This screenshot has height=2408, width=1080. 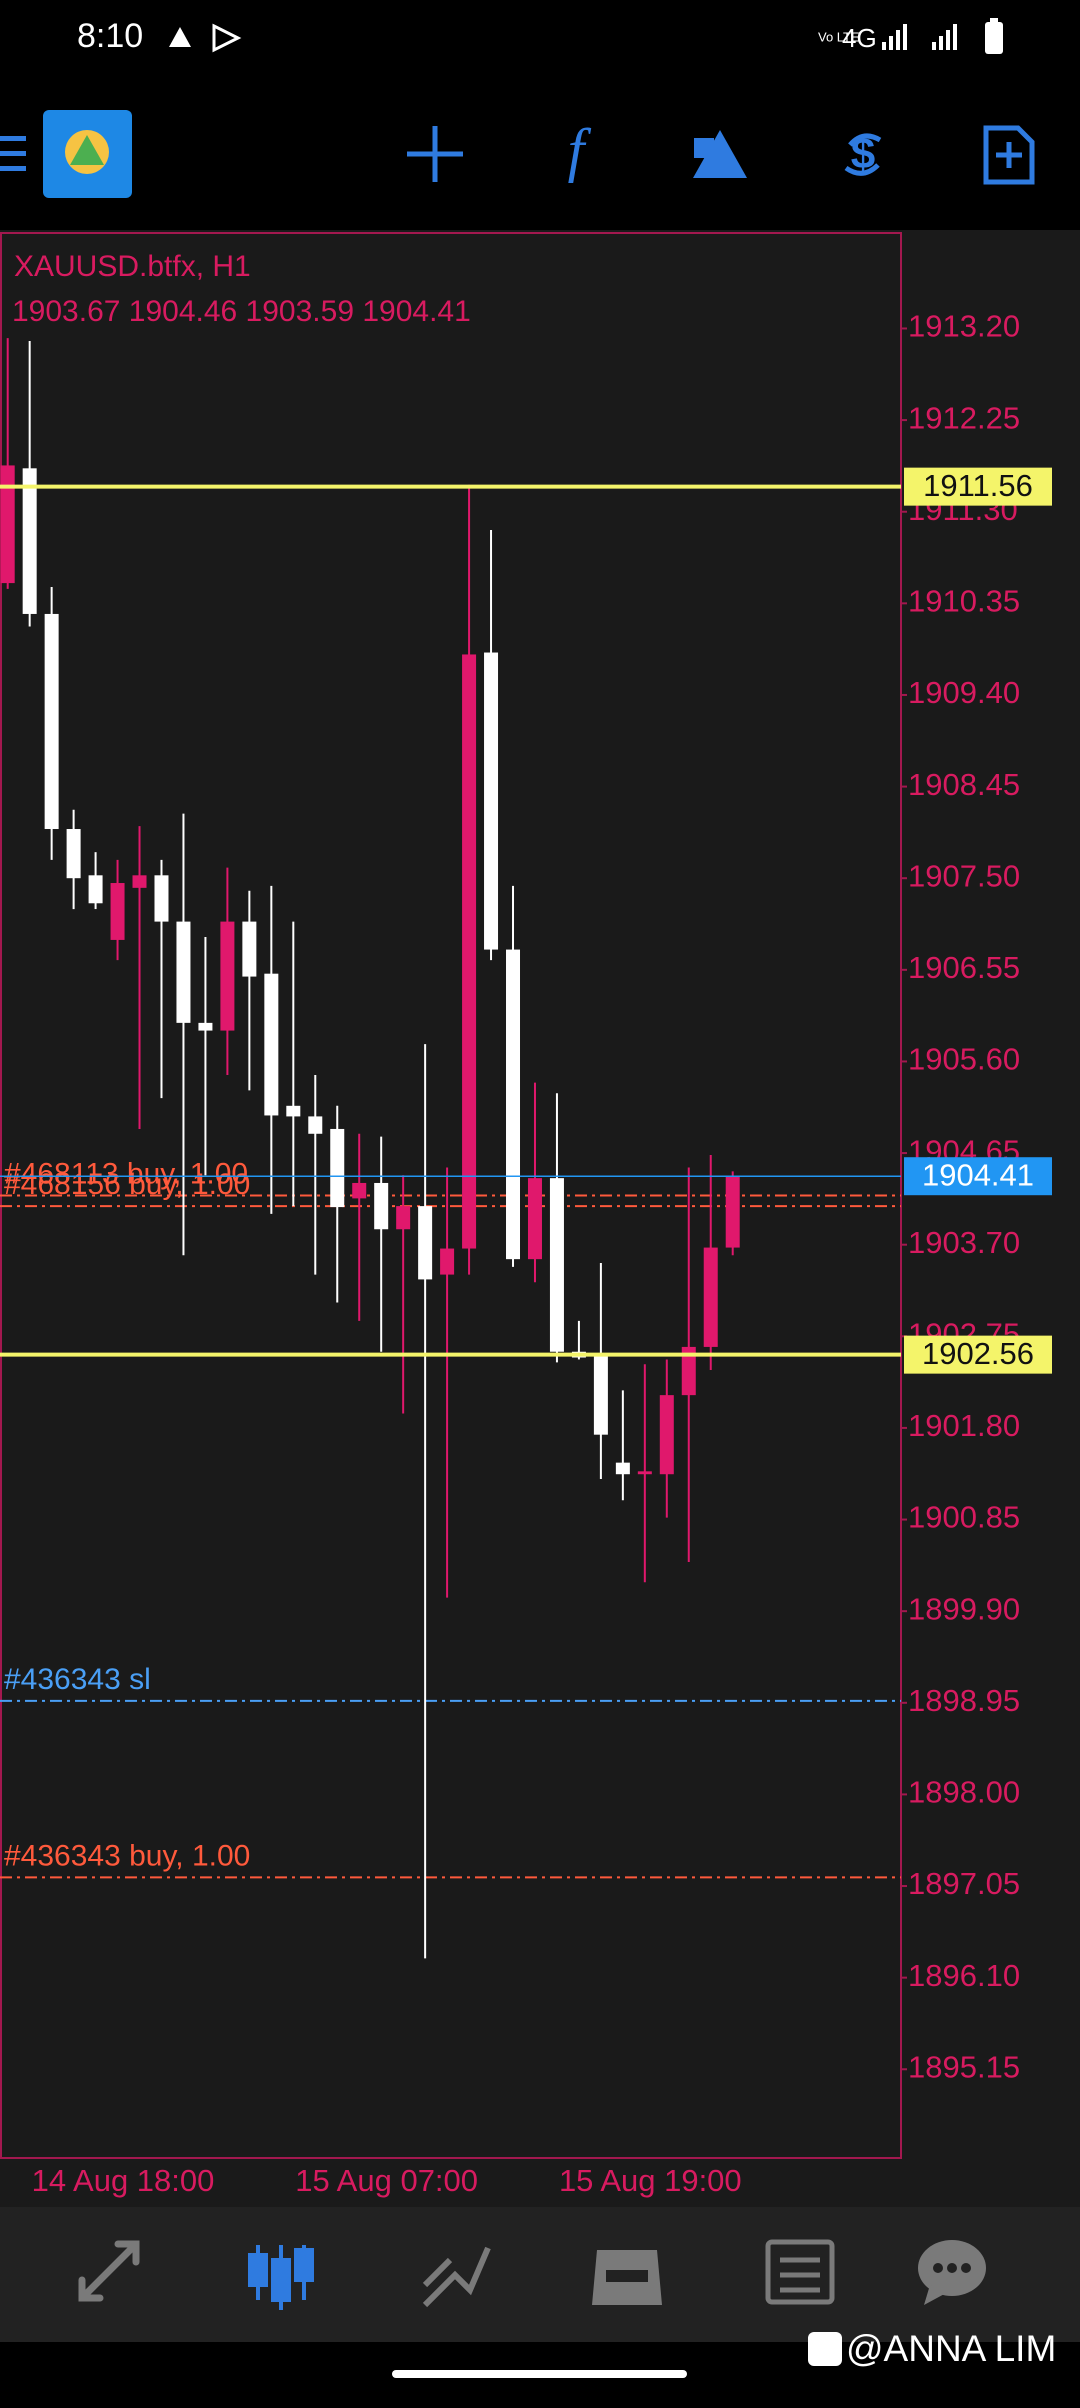 What do you see at coordinates (964, 1700) in the screenshot?
I see `y-tick-label: 1898.95` at bounding box center [964, 1700].